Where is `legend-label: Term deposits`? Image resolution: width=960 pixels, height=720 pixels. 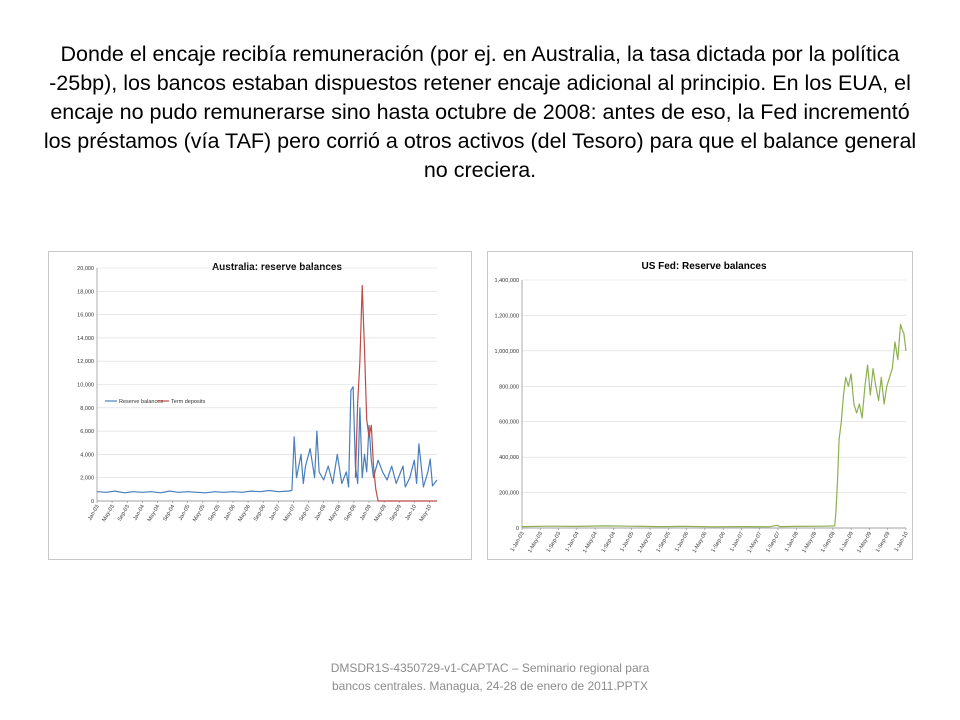 legend-label: Term deposits is located at coordinates (188, 402).